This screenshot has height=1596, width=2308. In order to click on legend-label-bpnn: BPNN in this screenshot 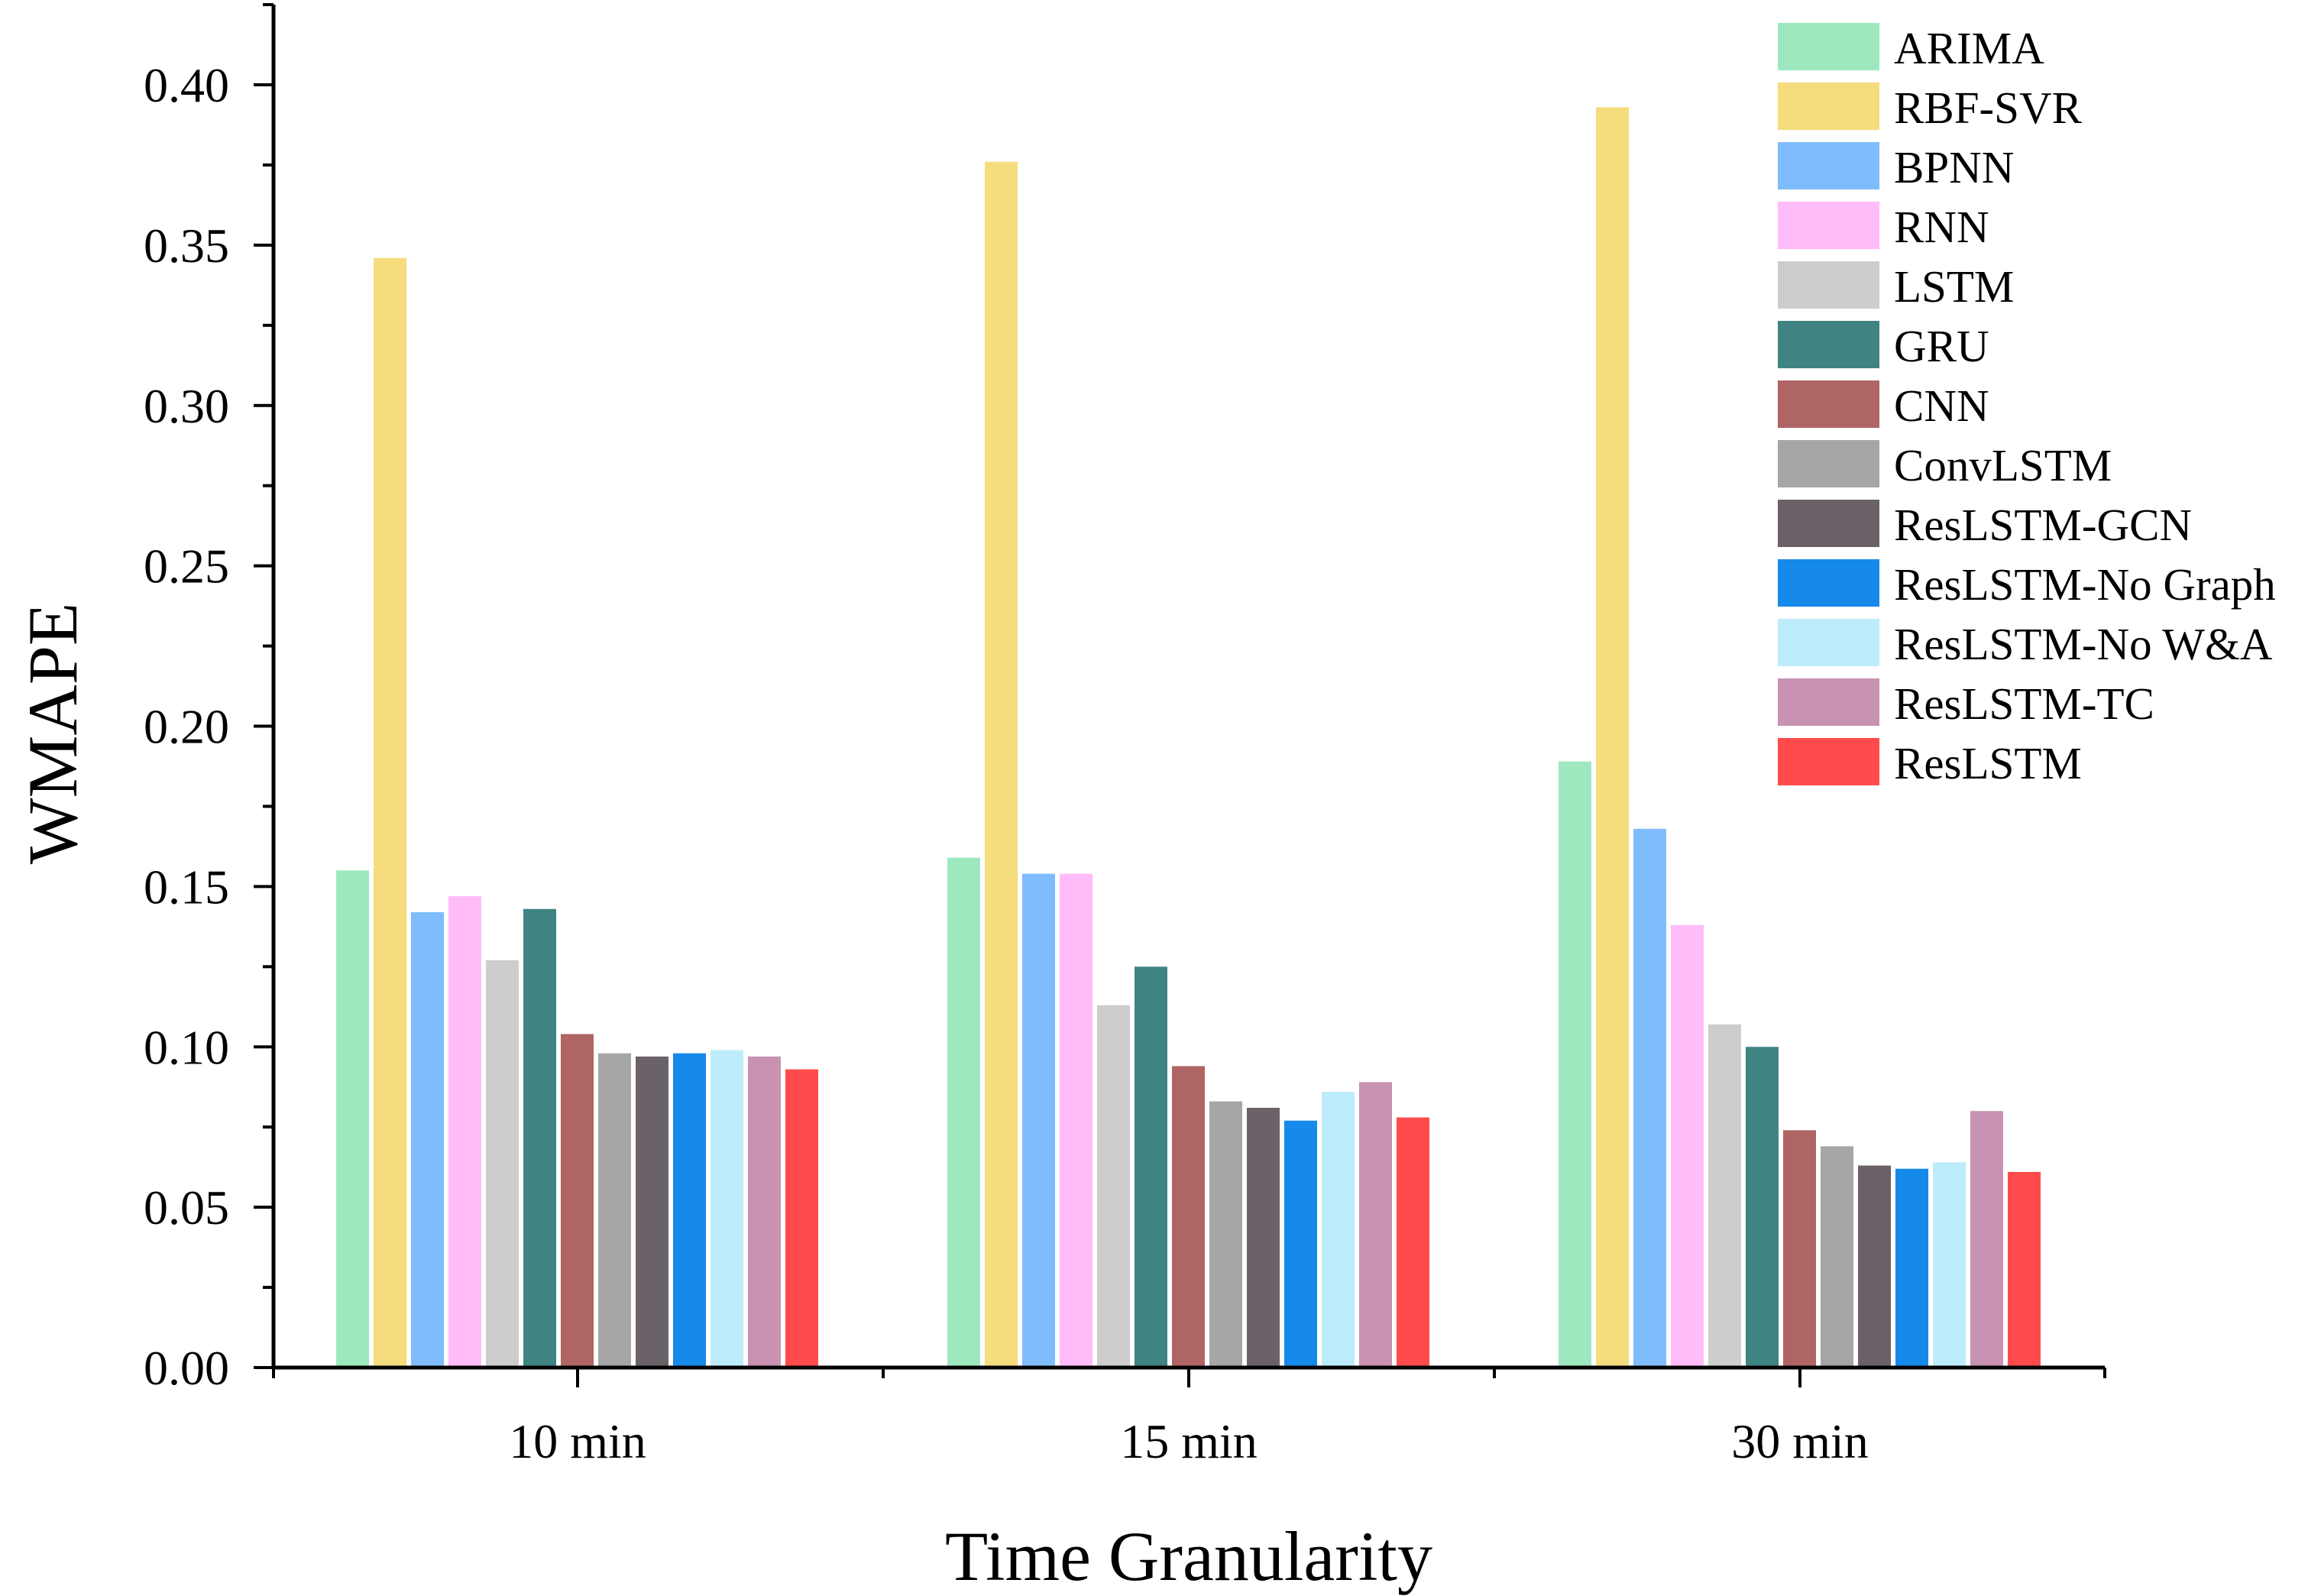, I will do `click(1954, 167)`.